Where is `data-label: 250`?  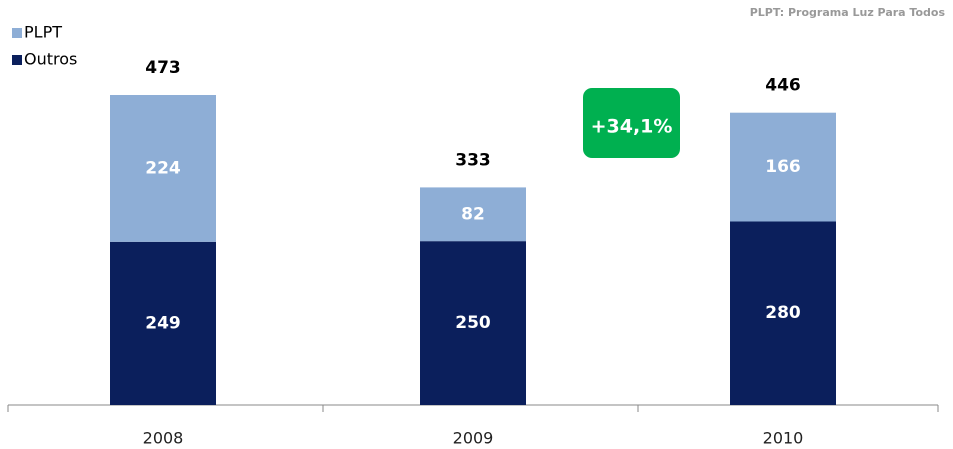 data-label: 250 is located at coordinates (473, 323).